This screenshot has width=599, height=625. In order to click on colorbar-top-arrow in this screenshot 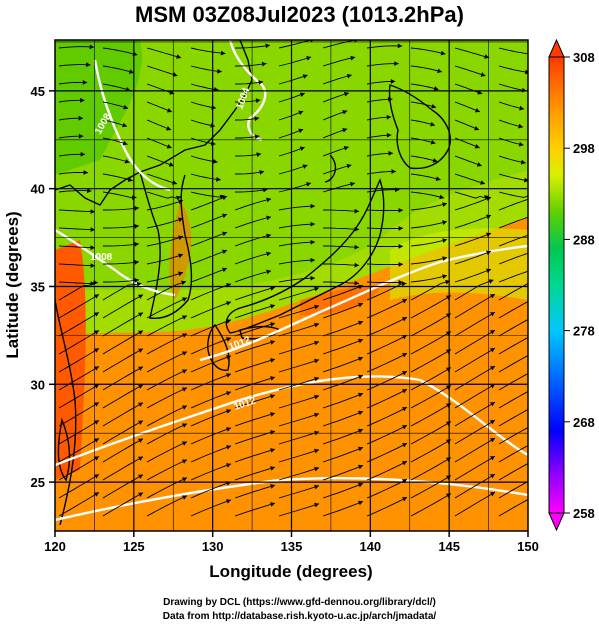, I will do `click(556, 48)`.